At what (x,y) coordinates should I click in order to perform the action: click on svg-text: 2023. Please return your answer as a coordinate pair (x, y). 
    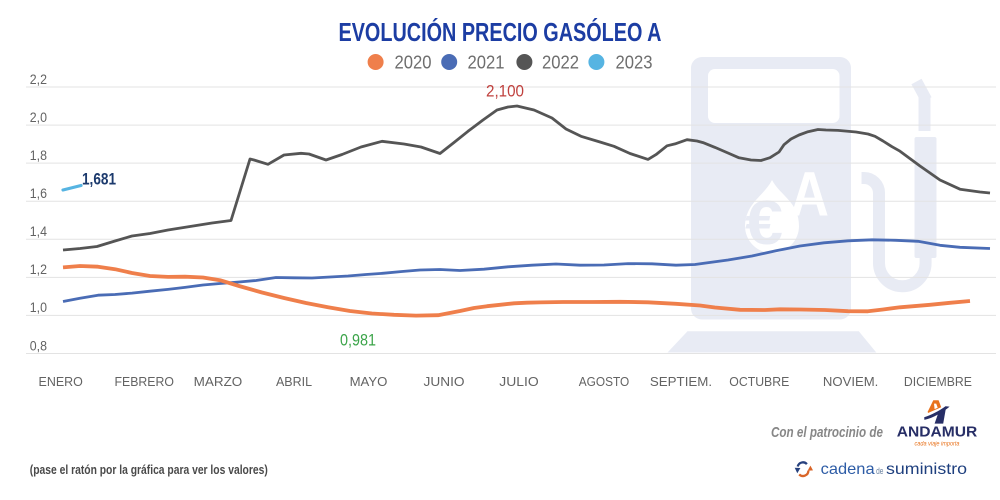
    Looking at the image, I should click on (634, 62).